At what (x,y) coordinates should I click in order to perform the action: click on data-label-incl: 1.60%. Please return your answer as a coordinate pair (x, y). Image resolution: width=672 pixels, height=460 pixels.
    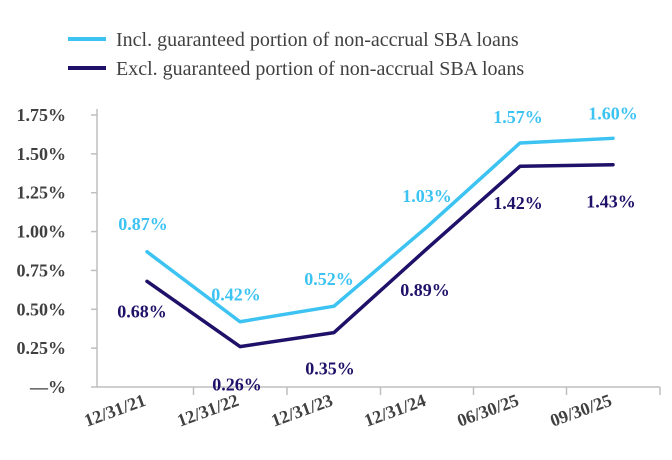
    Looking at the image, I should click on (613, 113).